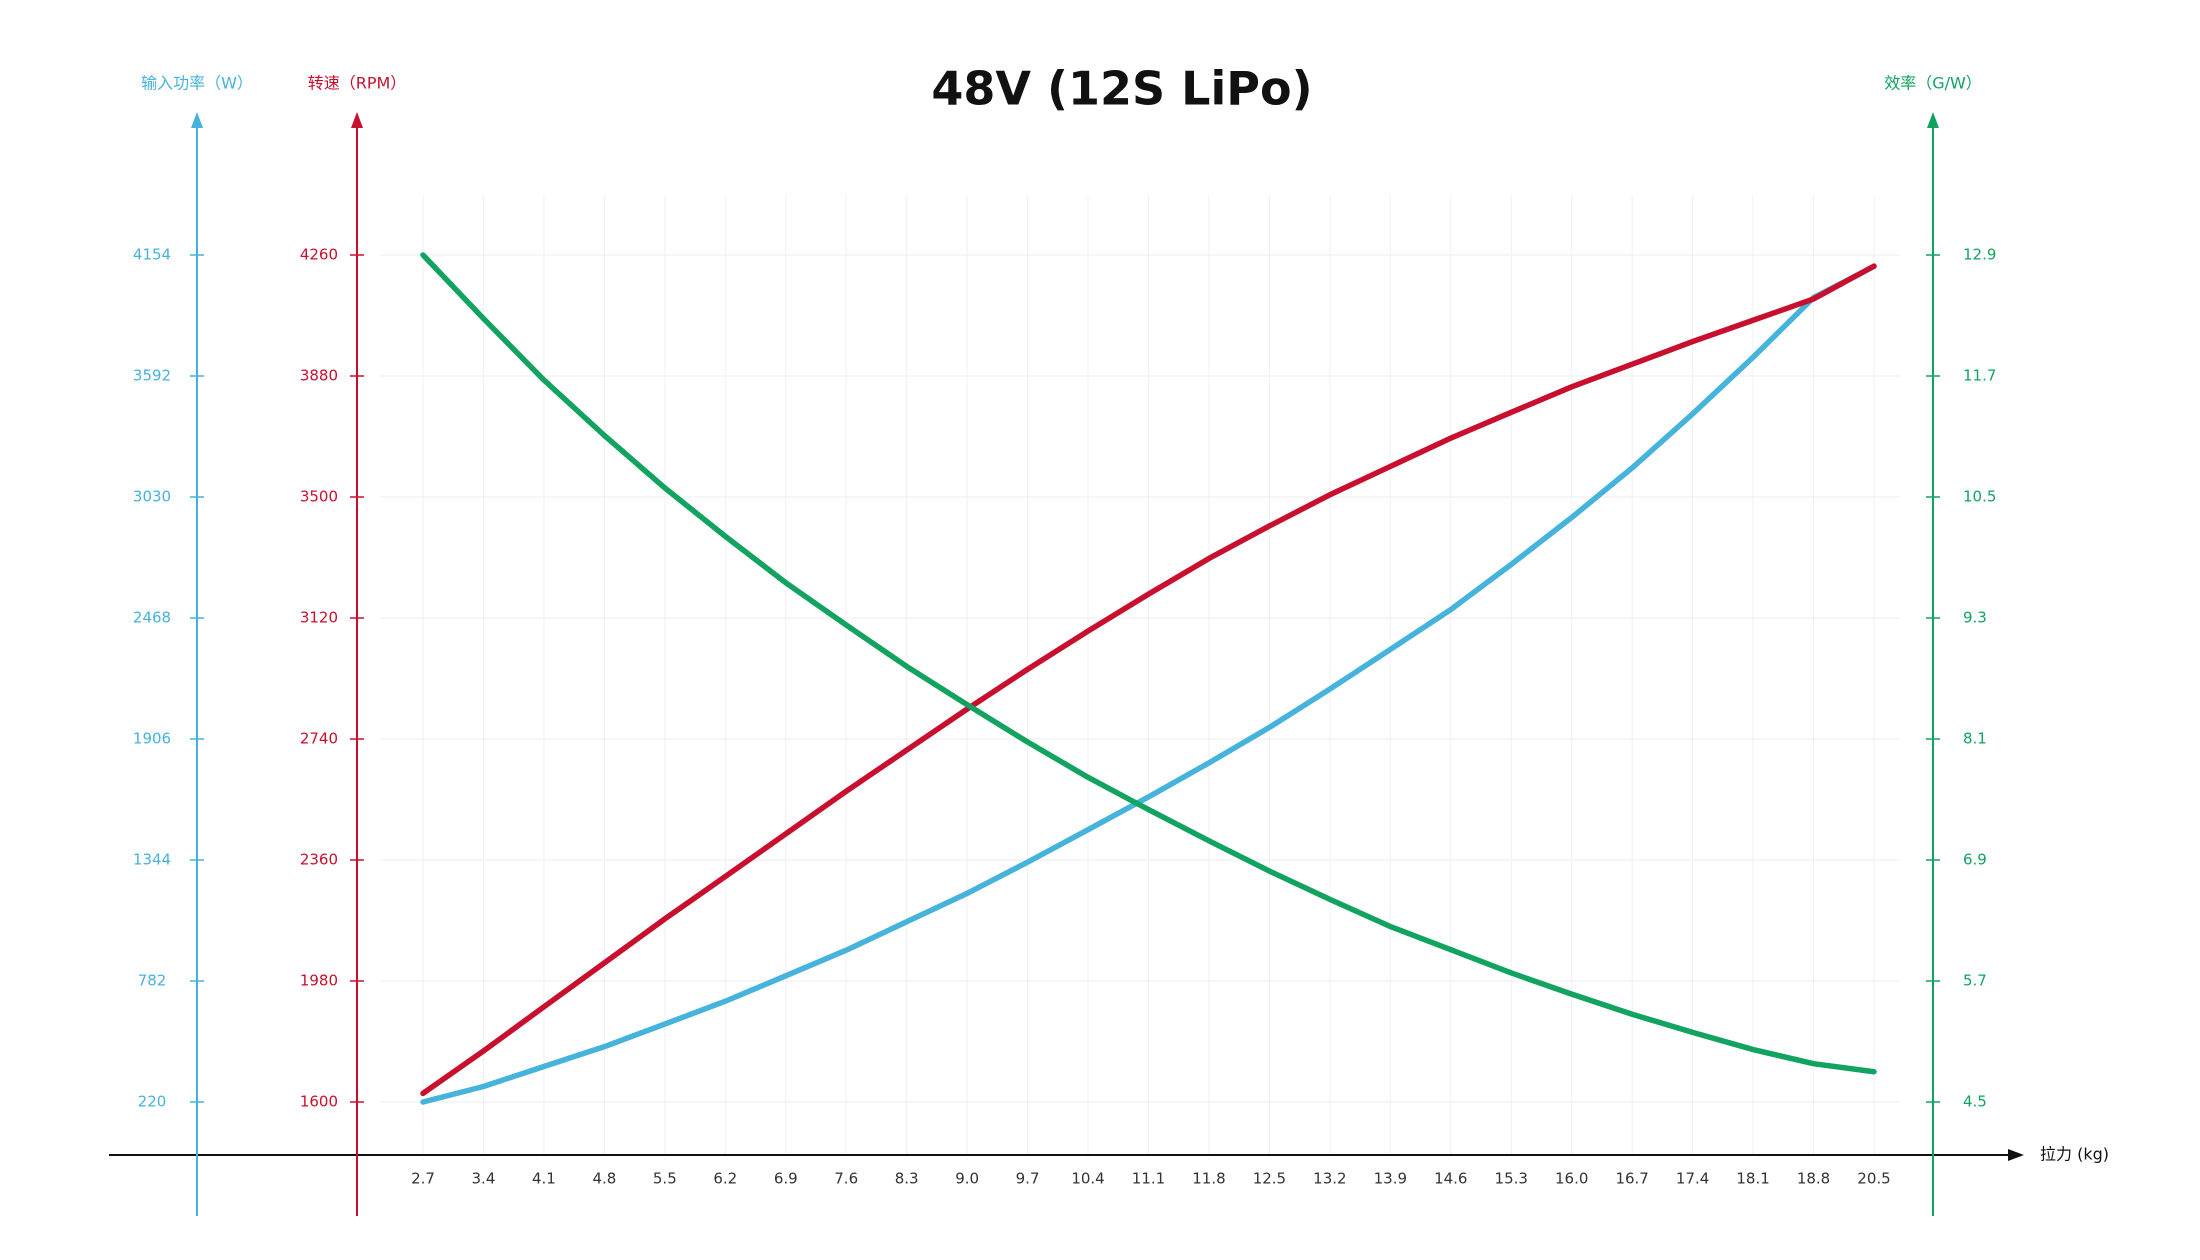  What do you see at coordinates (1390, 1179) in the screenshot?
I see `x-tick-label: 13.9` at bounding box center [1390, 1179].